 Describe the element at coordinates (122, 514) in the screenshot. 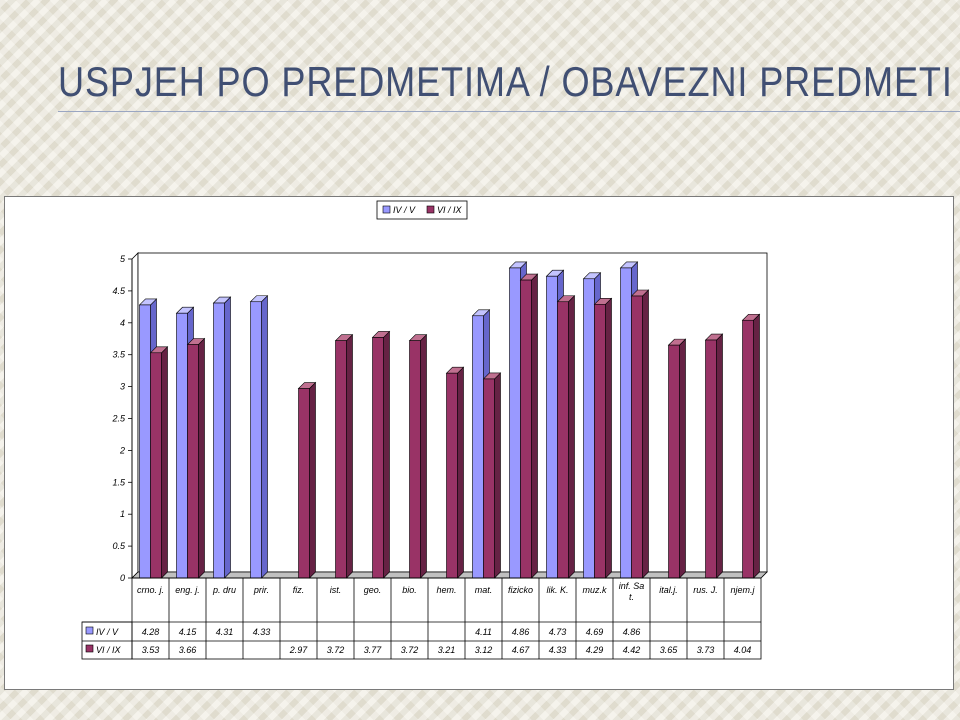

I see `y-tick-label: 1` at that location.